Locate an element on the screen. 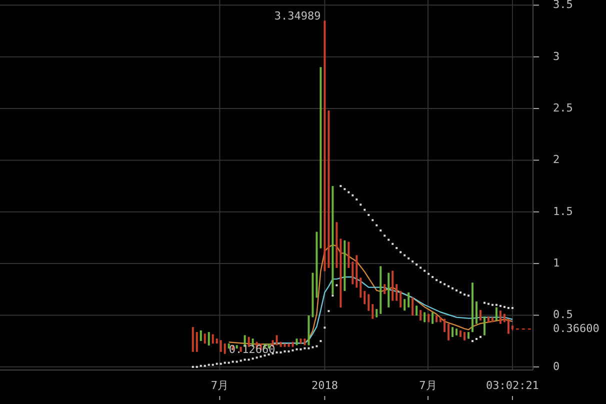  y-tick-label: 3 is located at coordinates (556, 56).